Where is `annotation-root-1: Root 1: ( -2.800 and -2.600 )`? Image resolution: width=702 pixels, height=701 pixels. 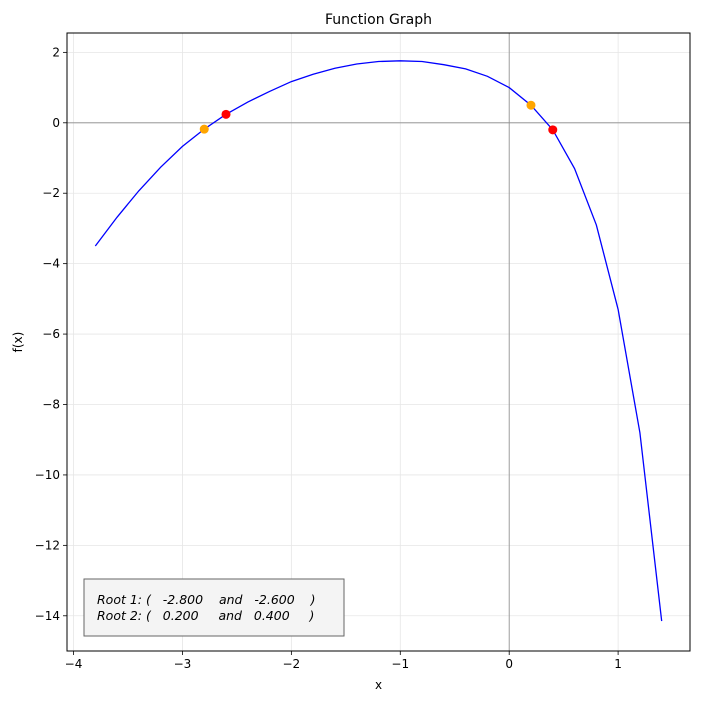
annotation-root-1: Root 1: ( -2.800 and -2.600 ) is located at coordinates (206, 599).